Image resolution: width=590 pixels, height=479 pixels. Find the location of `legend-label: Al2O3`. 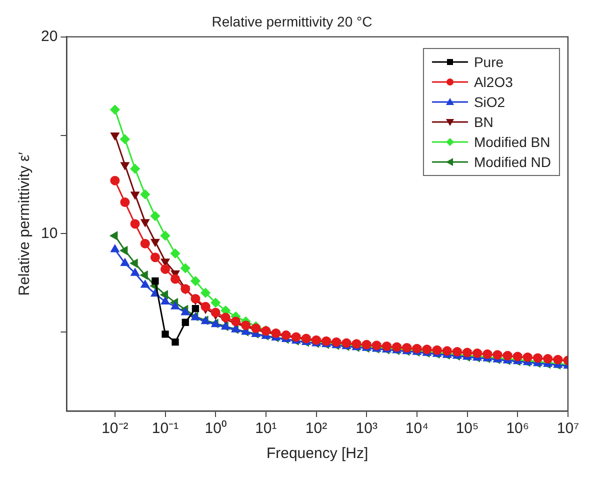

legend-label: Al2O3 is located at coordinates (493, 82).